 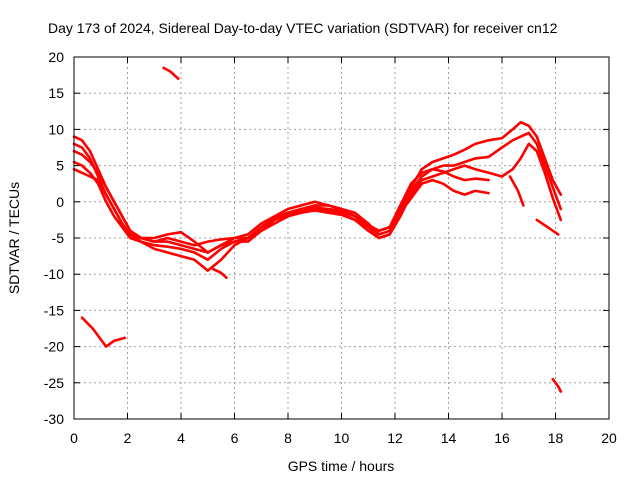 What do you see at coordinates (288, 438) in the screenshot?
I see `x-tick-label: 8` at bounding box center [288, 438].